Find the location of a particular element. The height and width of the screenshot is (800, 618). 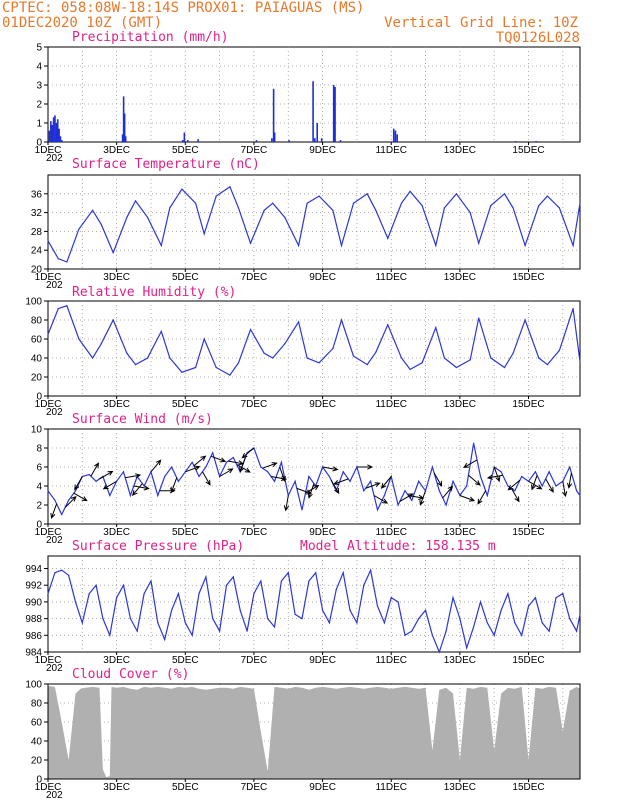

wind-title: Surface Wind (m/s) is located at coordinates (142, 419).